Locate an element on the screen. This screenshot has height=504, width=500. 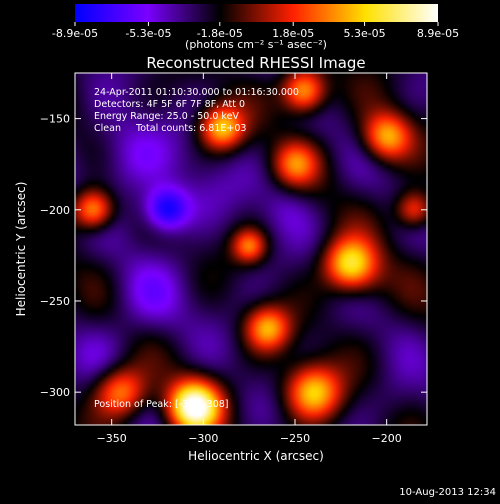
colorbar-tick-label: 1.8e-05 is located at coordinates (293, 33).